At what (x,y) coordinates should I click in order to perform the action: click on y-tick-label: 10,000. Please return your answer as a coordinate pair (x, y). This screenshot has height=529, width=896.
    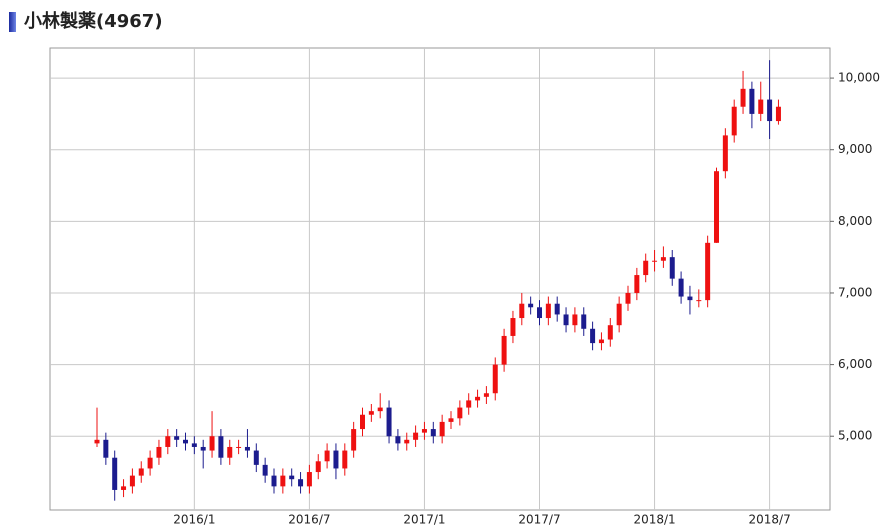
    Looking at the image, I should click on (859, 78).